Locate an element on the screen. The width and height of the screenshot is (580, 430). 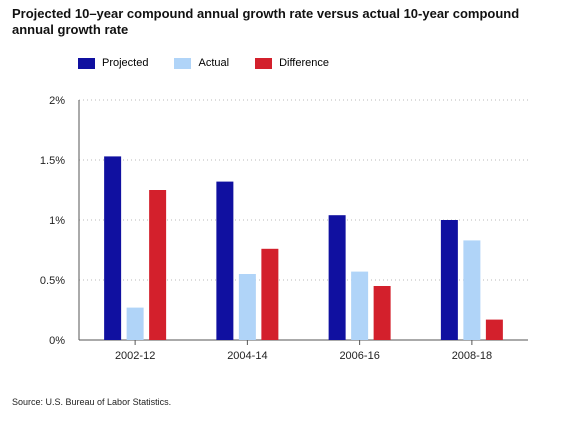
y-tick-label: 1% is located at coordinates (57, 221).